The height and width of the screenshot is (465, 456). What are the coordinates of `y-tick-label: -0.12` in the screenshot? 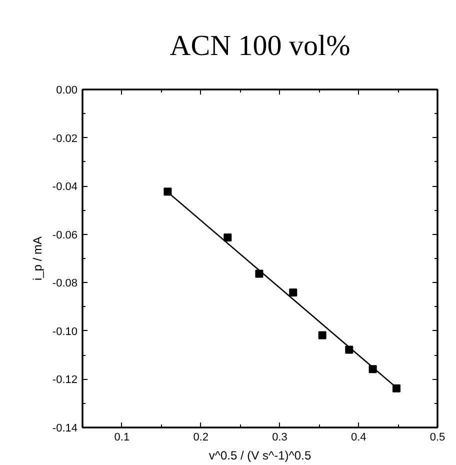 It's located at (65, 380).